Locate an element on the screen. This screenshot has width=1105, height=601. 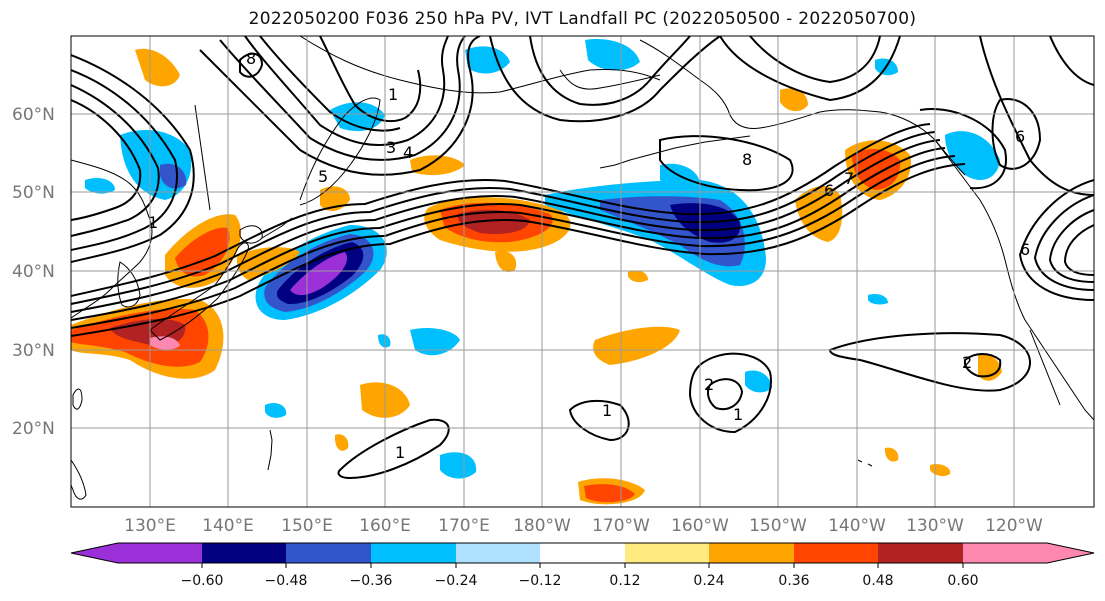
kuril-islands is located at coordinates (277, 228).